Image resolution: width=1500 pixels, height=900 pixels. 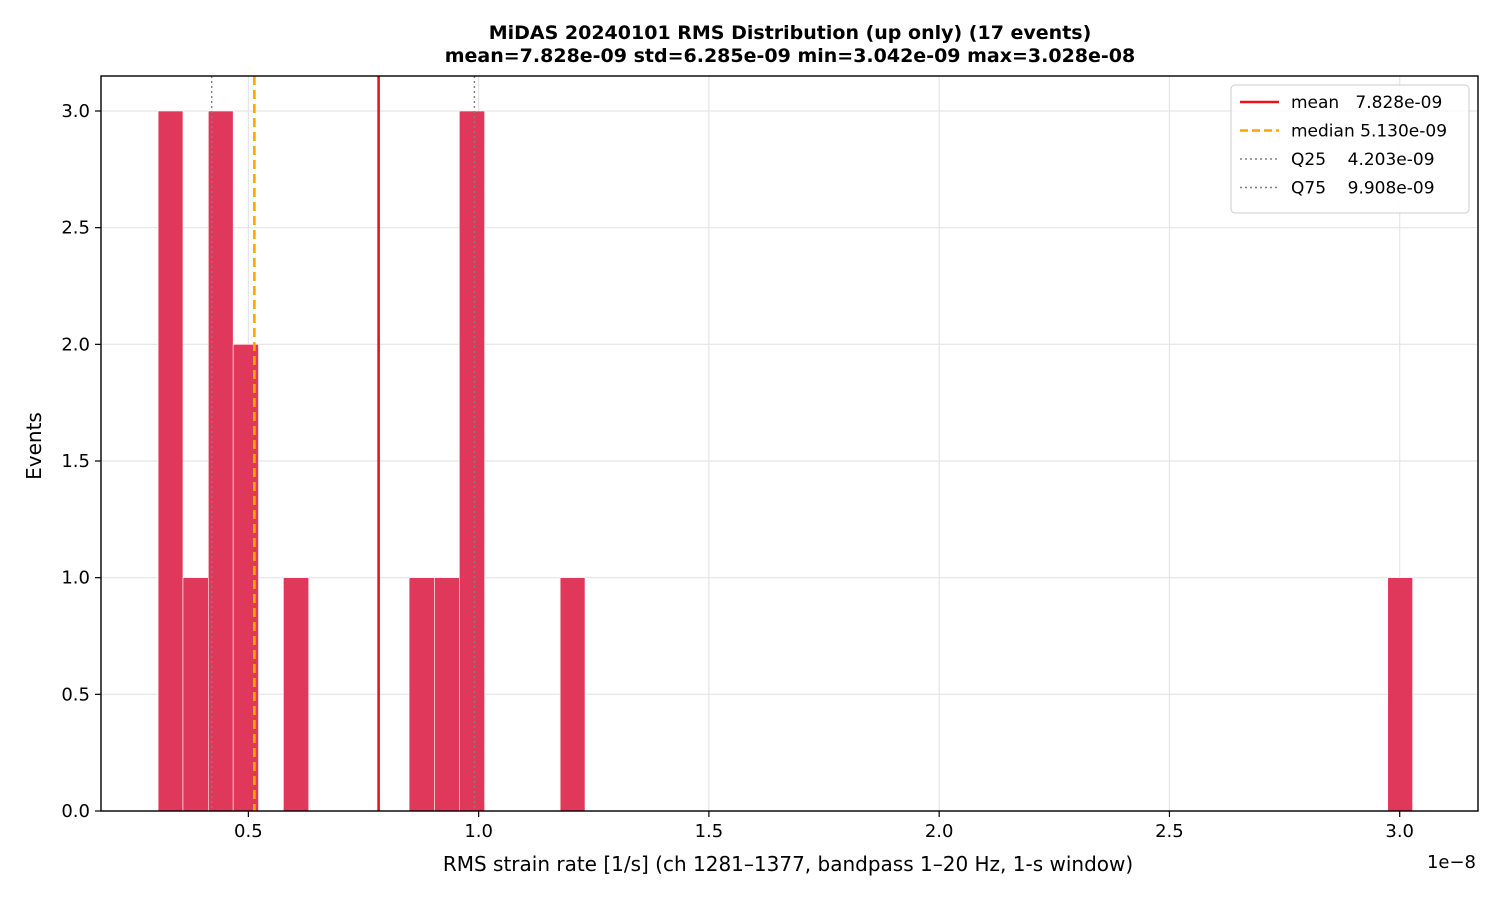 I want to click on x-tick-label: 3.0, so click(x=1399, y=831).